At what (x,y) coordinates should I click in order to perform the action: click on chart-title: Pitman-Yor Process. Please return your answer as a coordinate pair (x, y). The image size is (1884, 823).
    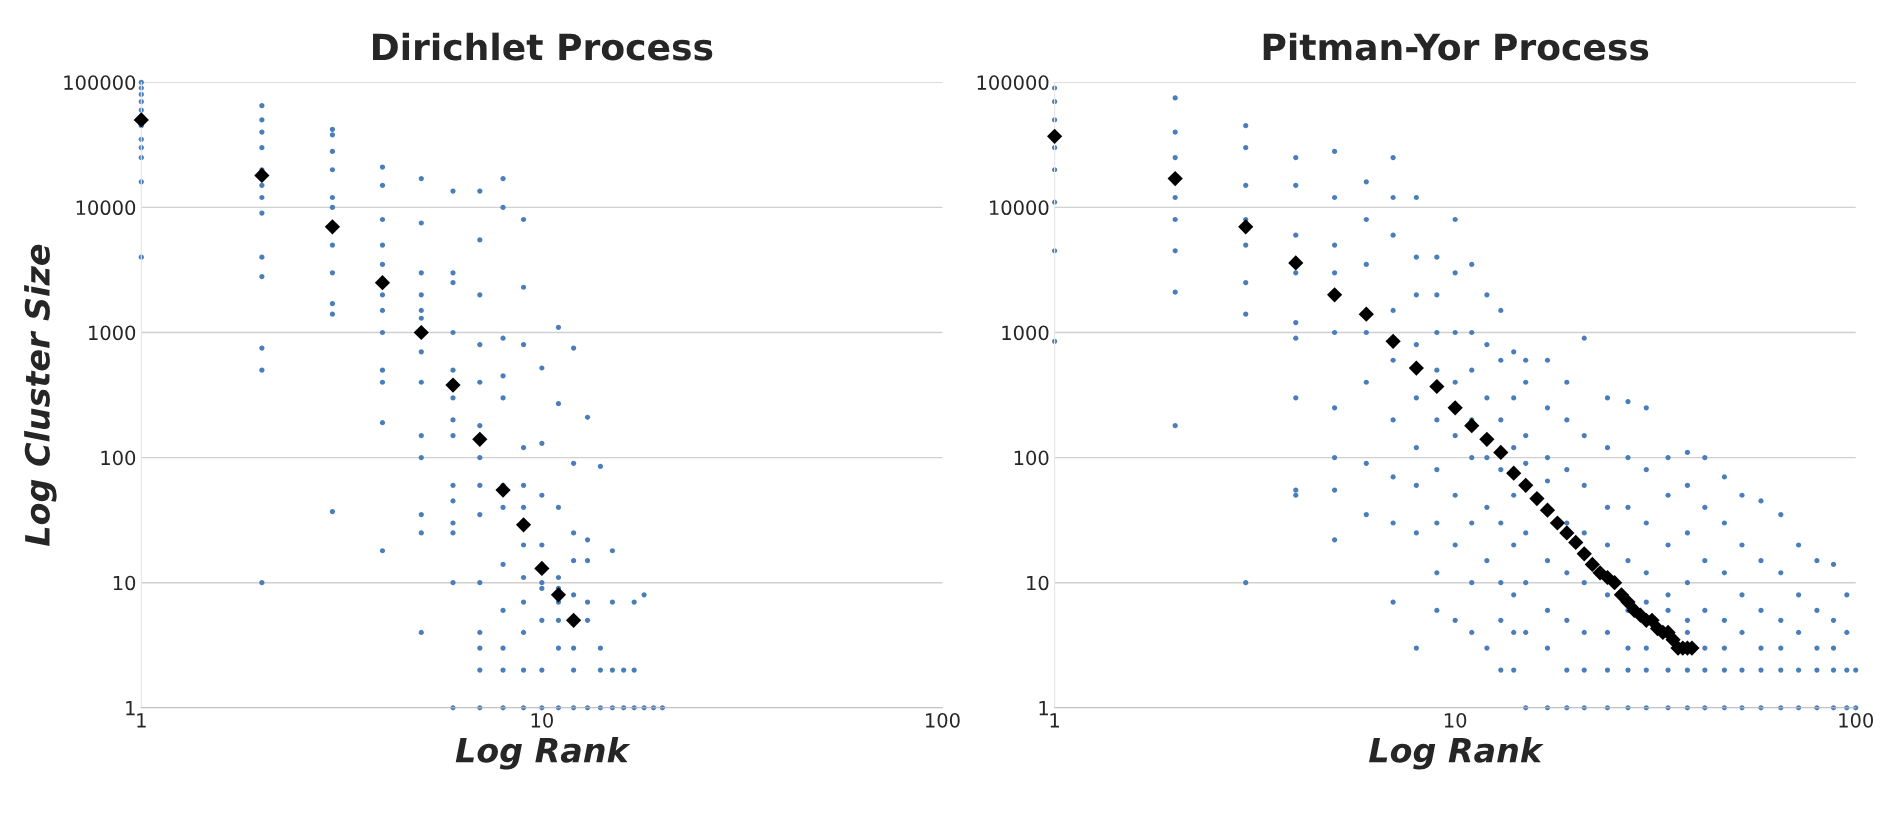
    Looking at the image, I should click on (1456, 46).